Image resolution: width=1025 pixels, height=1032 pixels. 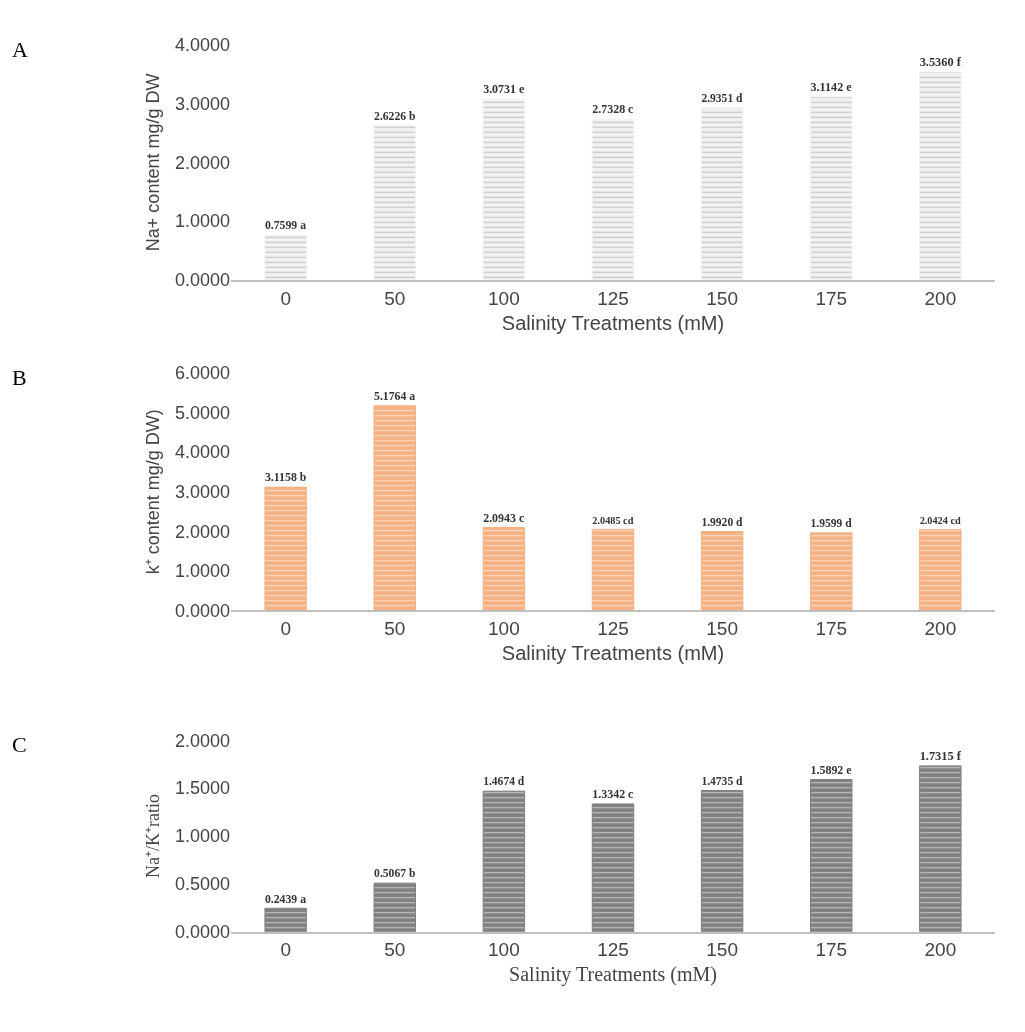 I want to click on y-tick-label: 1.5000, so click(x=203, y=788).